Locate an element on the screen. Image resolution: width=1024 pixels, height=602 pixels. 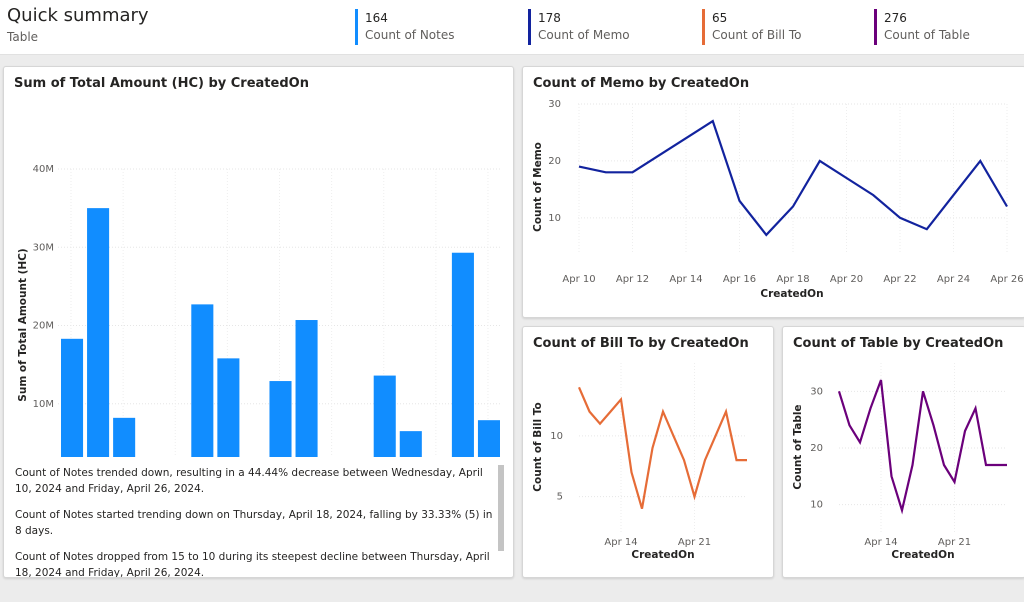
chart-title: Count of Bill To by CreatedOn is located at coordinates (641, 343).